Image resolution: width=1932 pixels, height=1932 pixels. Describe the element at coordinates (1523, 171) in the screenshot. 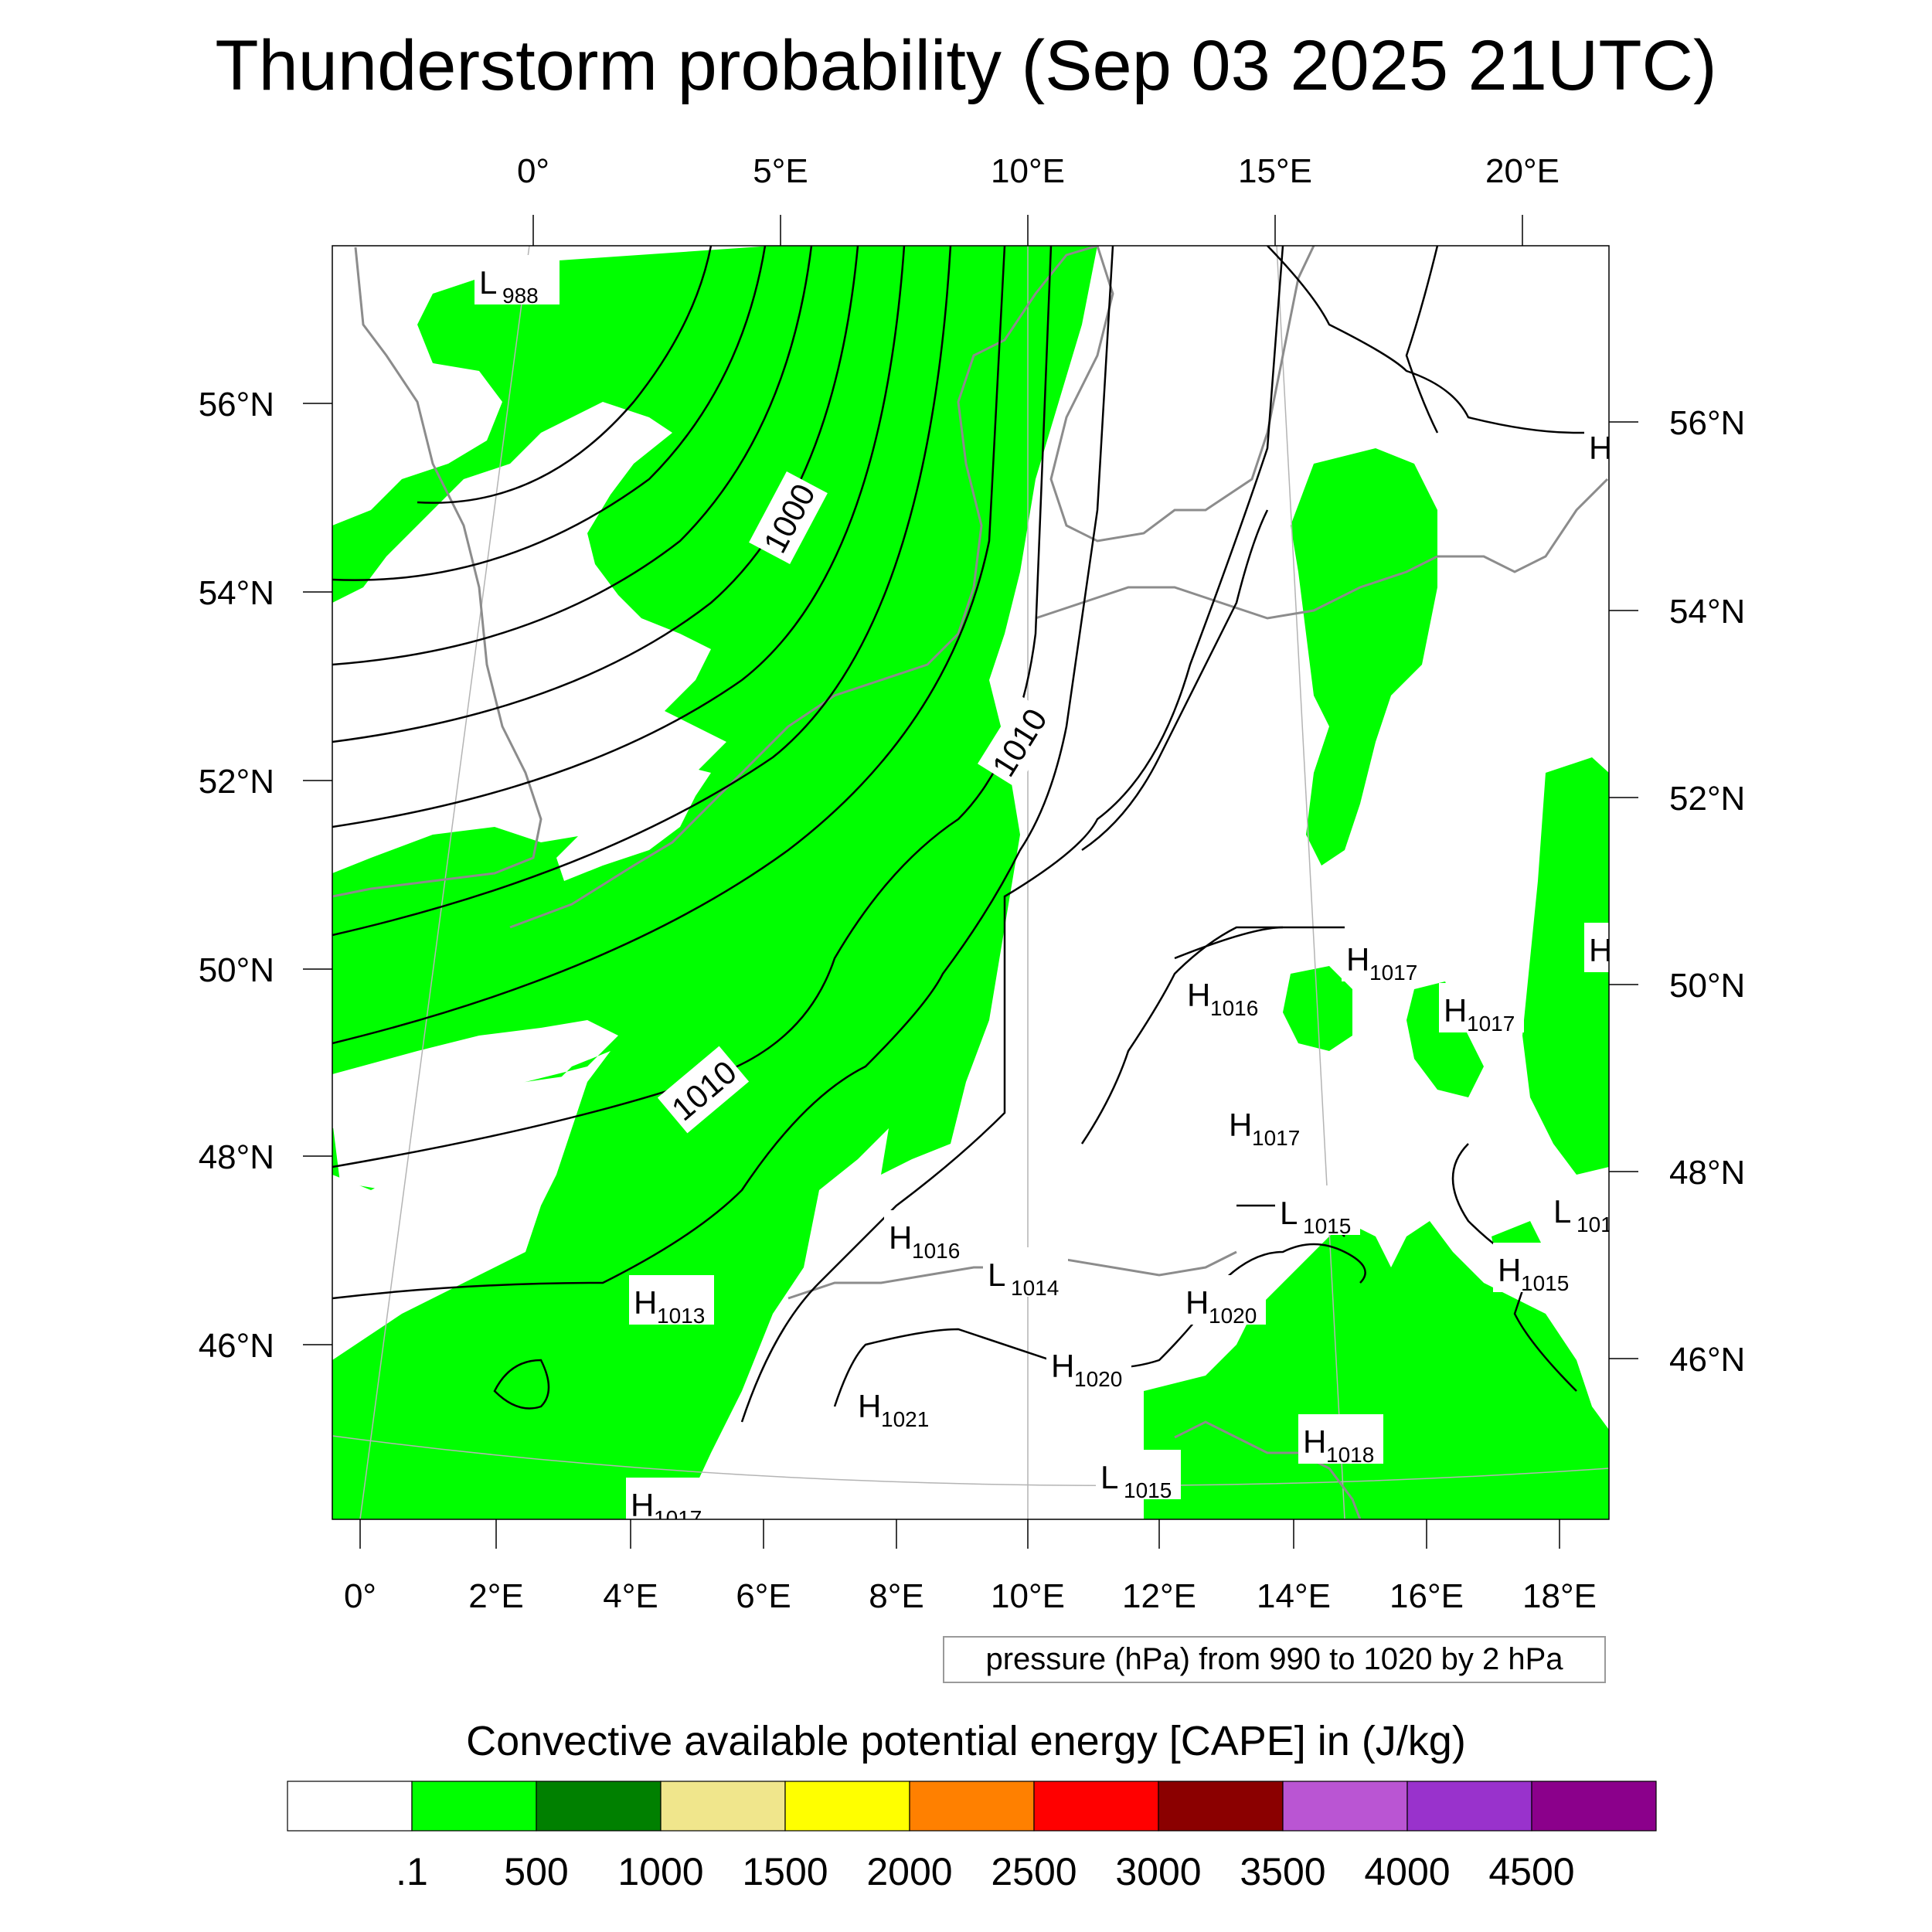

I see `top-lon-label: 20°E` at that location.